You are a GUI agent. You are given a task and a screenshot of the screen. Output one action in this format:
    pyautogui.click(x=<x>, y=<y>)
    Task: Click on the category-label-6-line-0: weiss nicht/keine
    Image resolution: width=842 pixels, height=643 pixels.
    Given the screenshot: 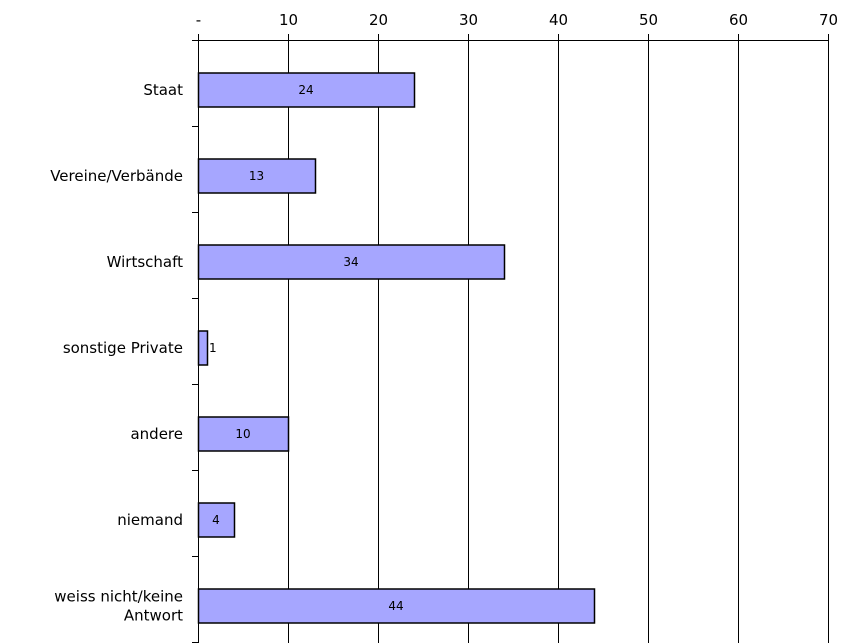 What is the action you would take?
    pyautogui.click(x=118, y=597)
    